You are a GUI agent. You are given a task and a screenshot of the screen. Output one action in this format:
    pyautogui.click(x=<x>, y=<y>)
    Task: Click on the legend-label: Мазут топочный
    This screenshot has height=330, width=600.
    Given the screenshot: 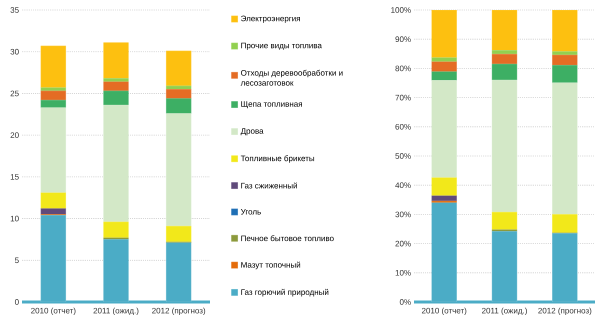 What is the action you would take?
    pyautogui.click(x=270, y=266)
    